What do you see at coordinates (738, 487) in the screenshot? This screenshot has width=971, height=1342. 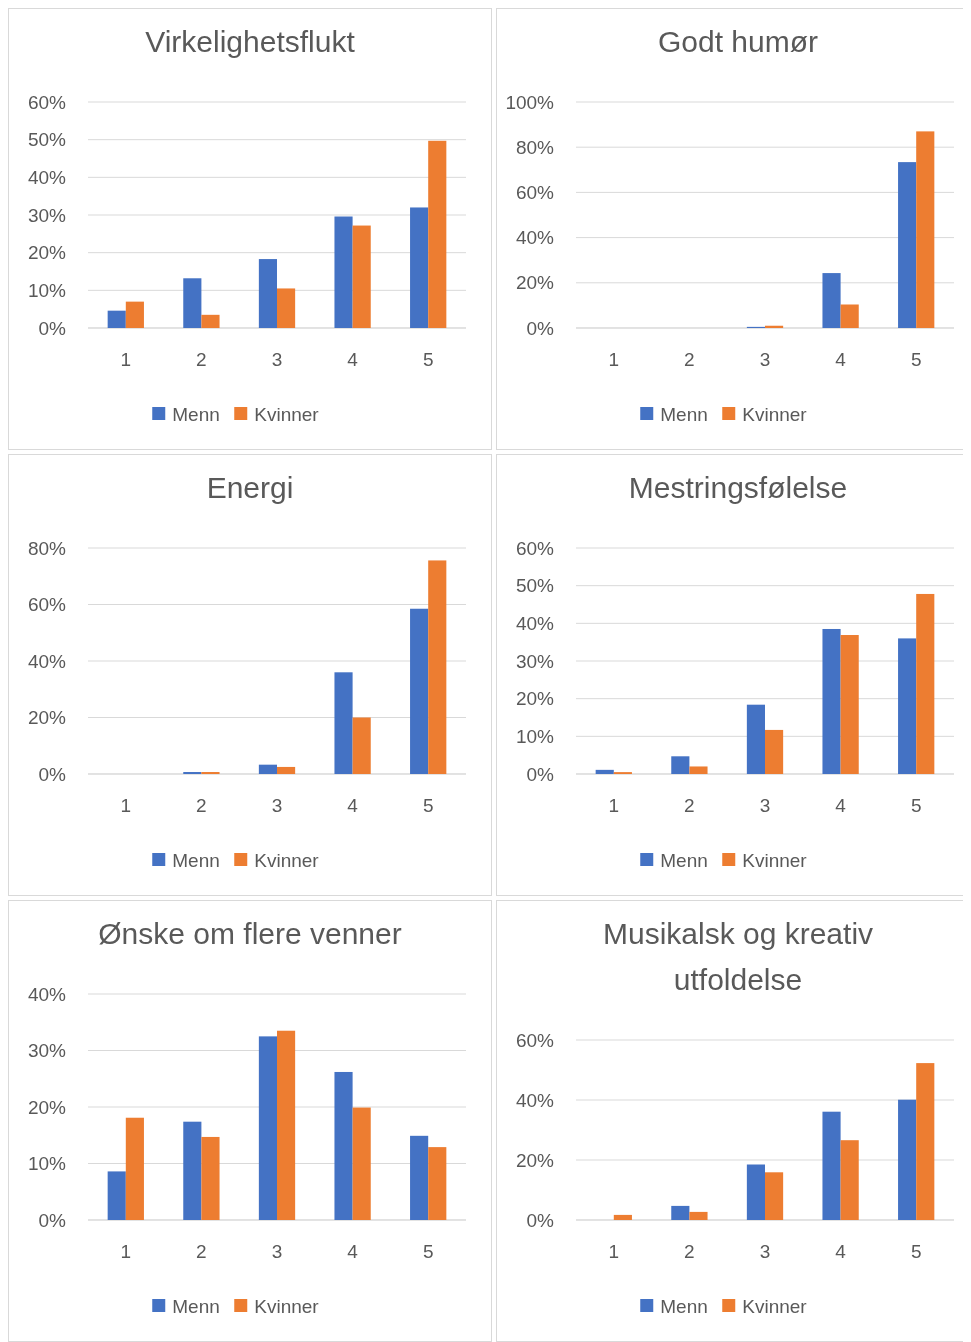 I see `chart-title: Mestringsfølelse` at bounding box center [738, 487].